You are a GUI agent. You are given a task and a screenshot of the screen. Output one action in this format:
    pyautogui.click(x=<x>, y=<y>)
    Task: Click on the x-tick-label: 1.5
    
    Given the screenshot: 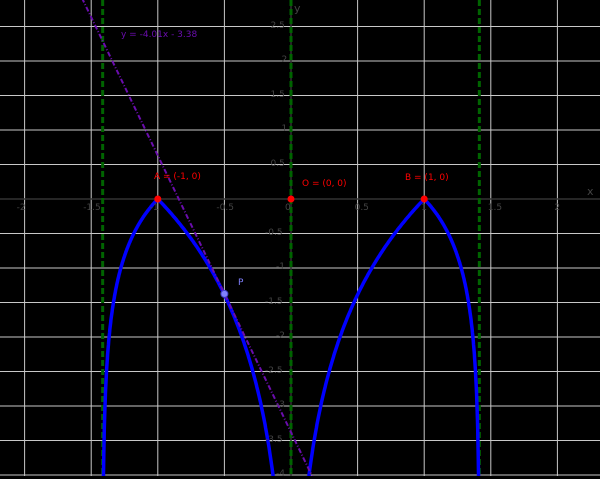 What is the action you would take?
    pyautogui.click(x=495, y=208)
    